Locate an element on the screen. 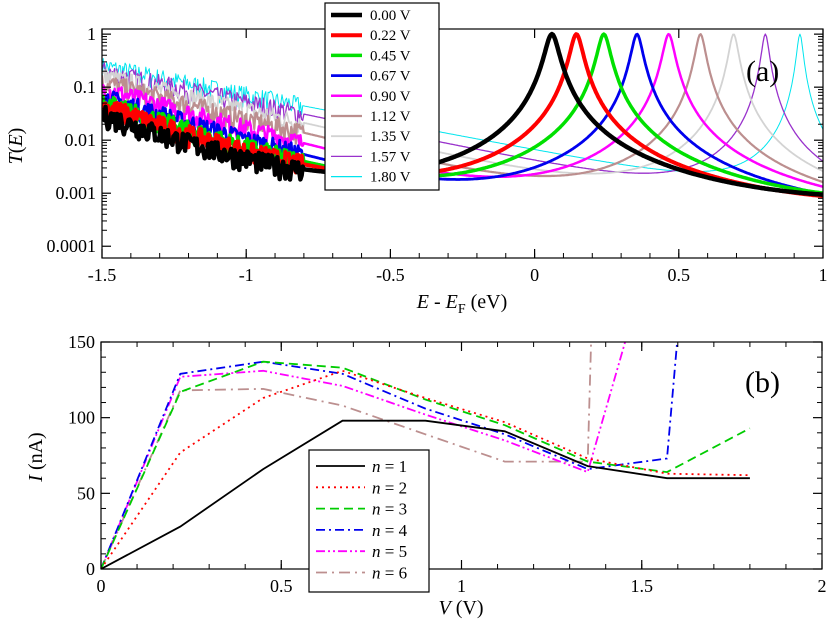 Image resolution: width=830 pixels, height=623 pixels. panel-b-legend-label: n = 2 is located at coordinates (389, 487).